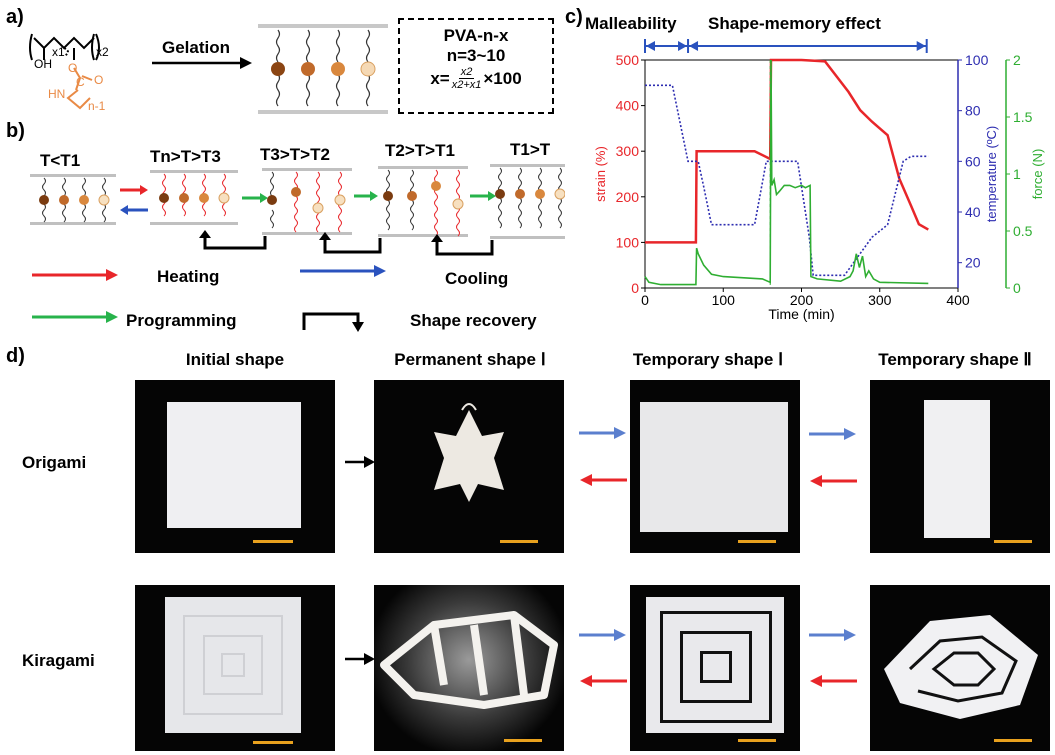 Image resolution: width=1055 pixels, height=755 pixels. I want to click on panel-d-label: d), so click(15, 356).